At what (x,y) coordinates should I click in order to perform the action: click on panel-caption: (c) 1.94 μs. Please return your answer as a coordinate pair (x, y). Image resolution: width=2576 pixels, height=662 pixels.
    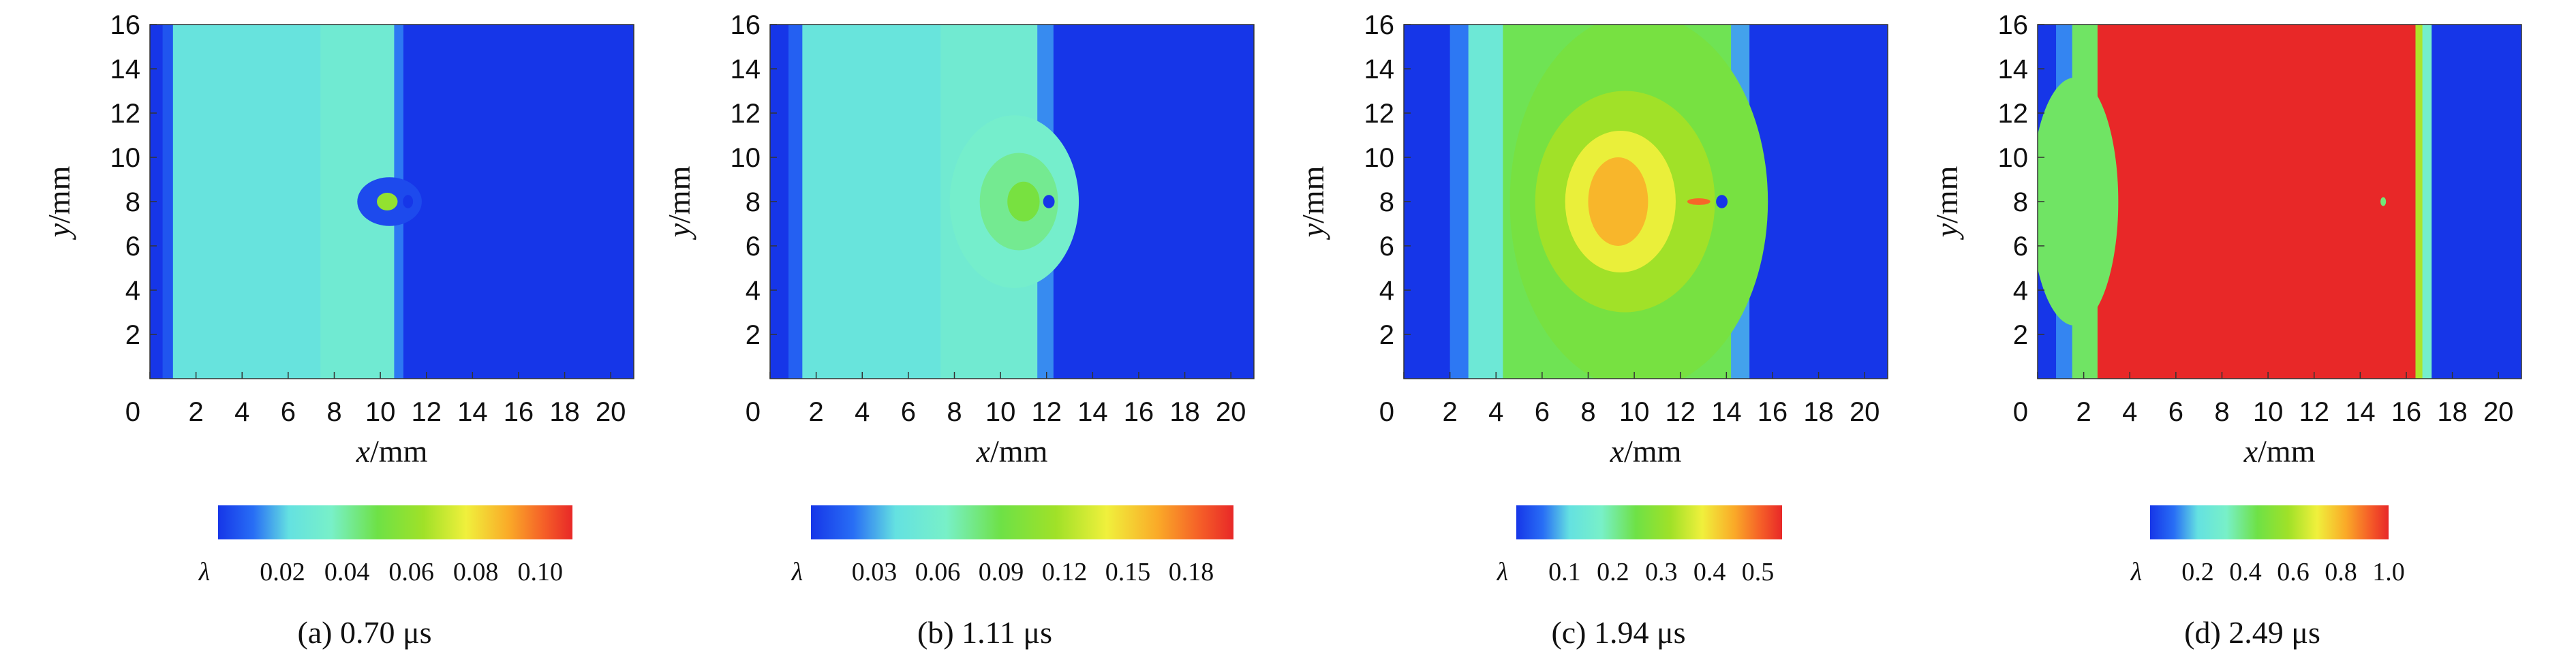
    Looking at the image, I should click on (1618, 632).